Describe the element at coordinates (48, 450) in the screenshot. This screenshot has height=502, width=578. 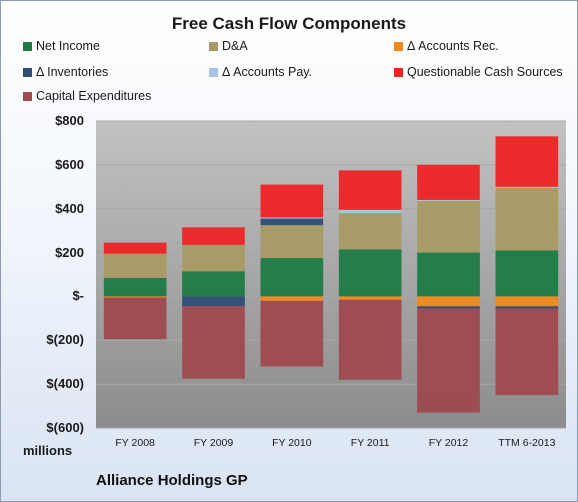
I see `units-label: millions` at that location.